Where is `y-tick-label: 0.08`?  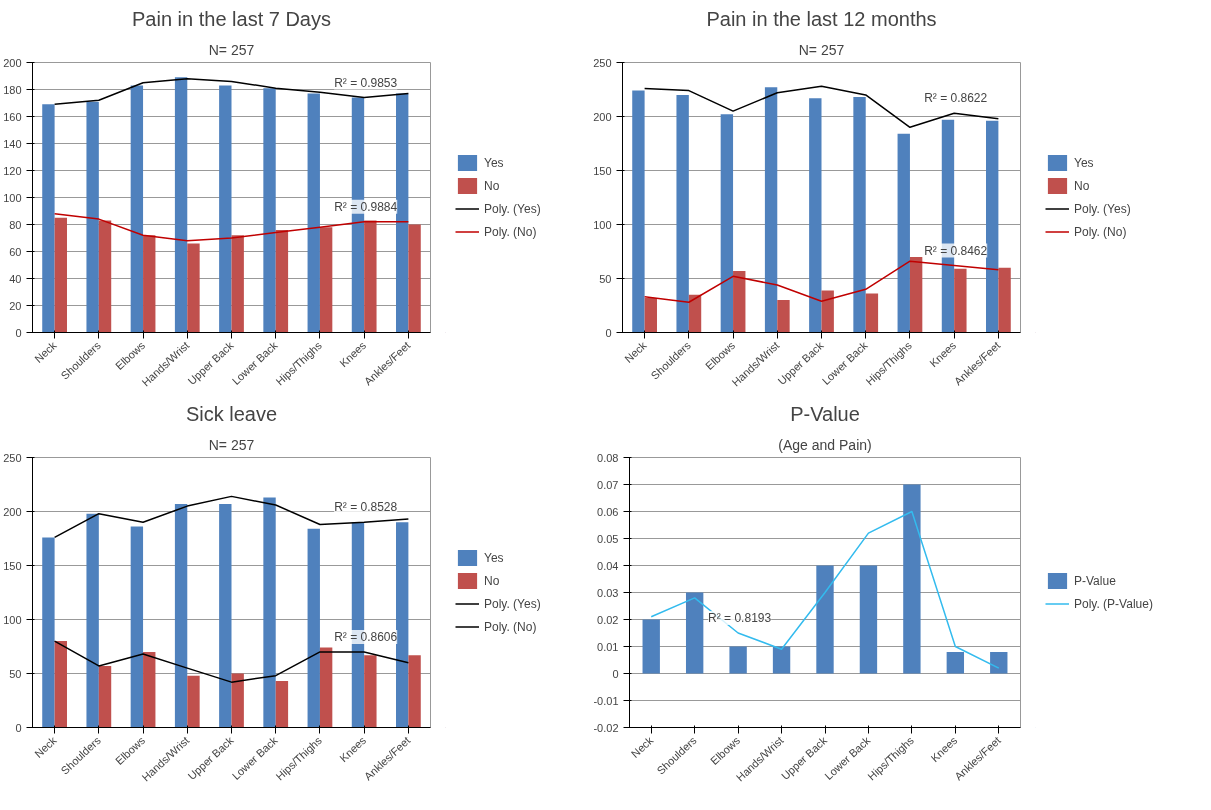
y-tick-label: 0.08 is located at coordinates (608, 457).